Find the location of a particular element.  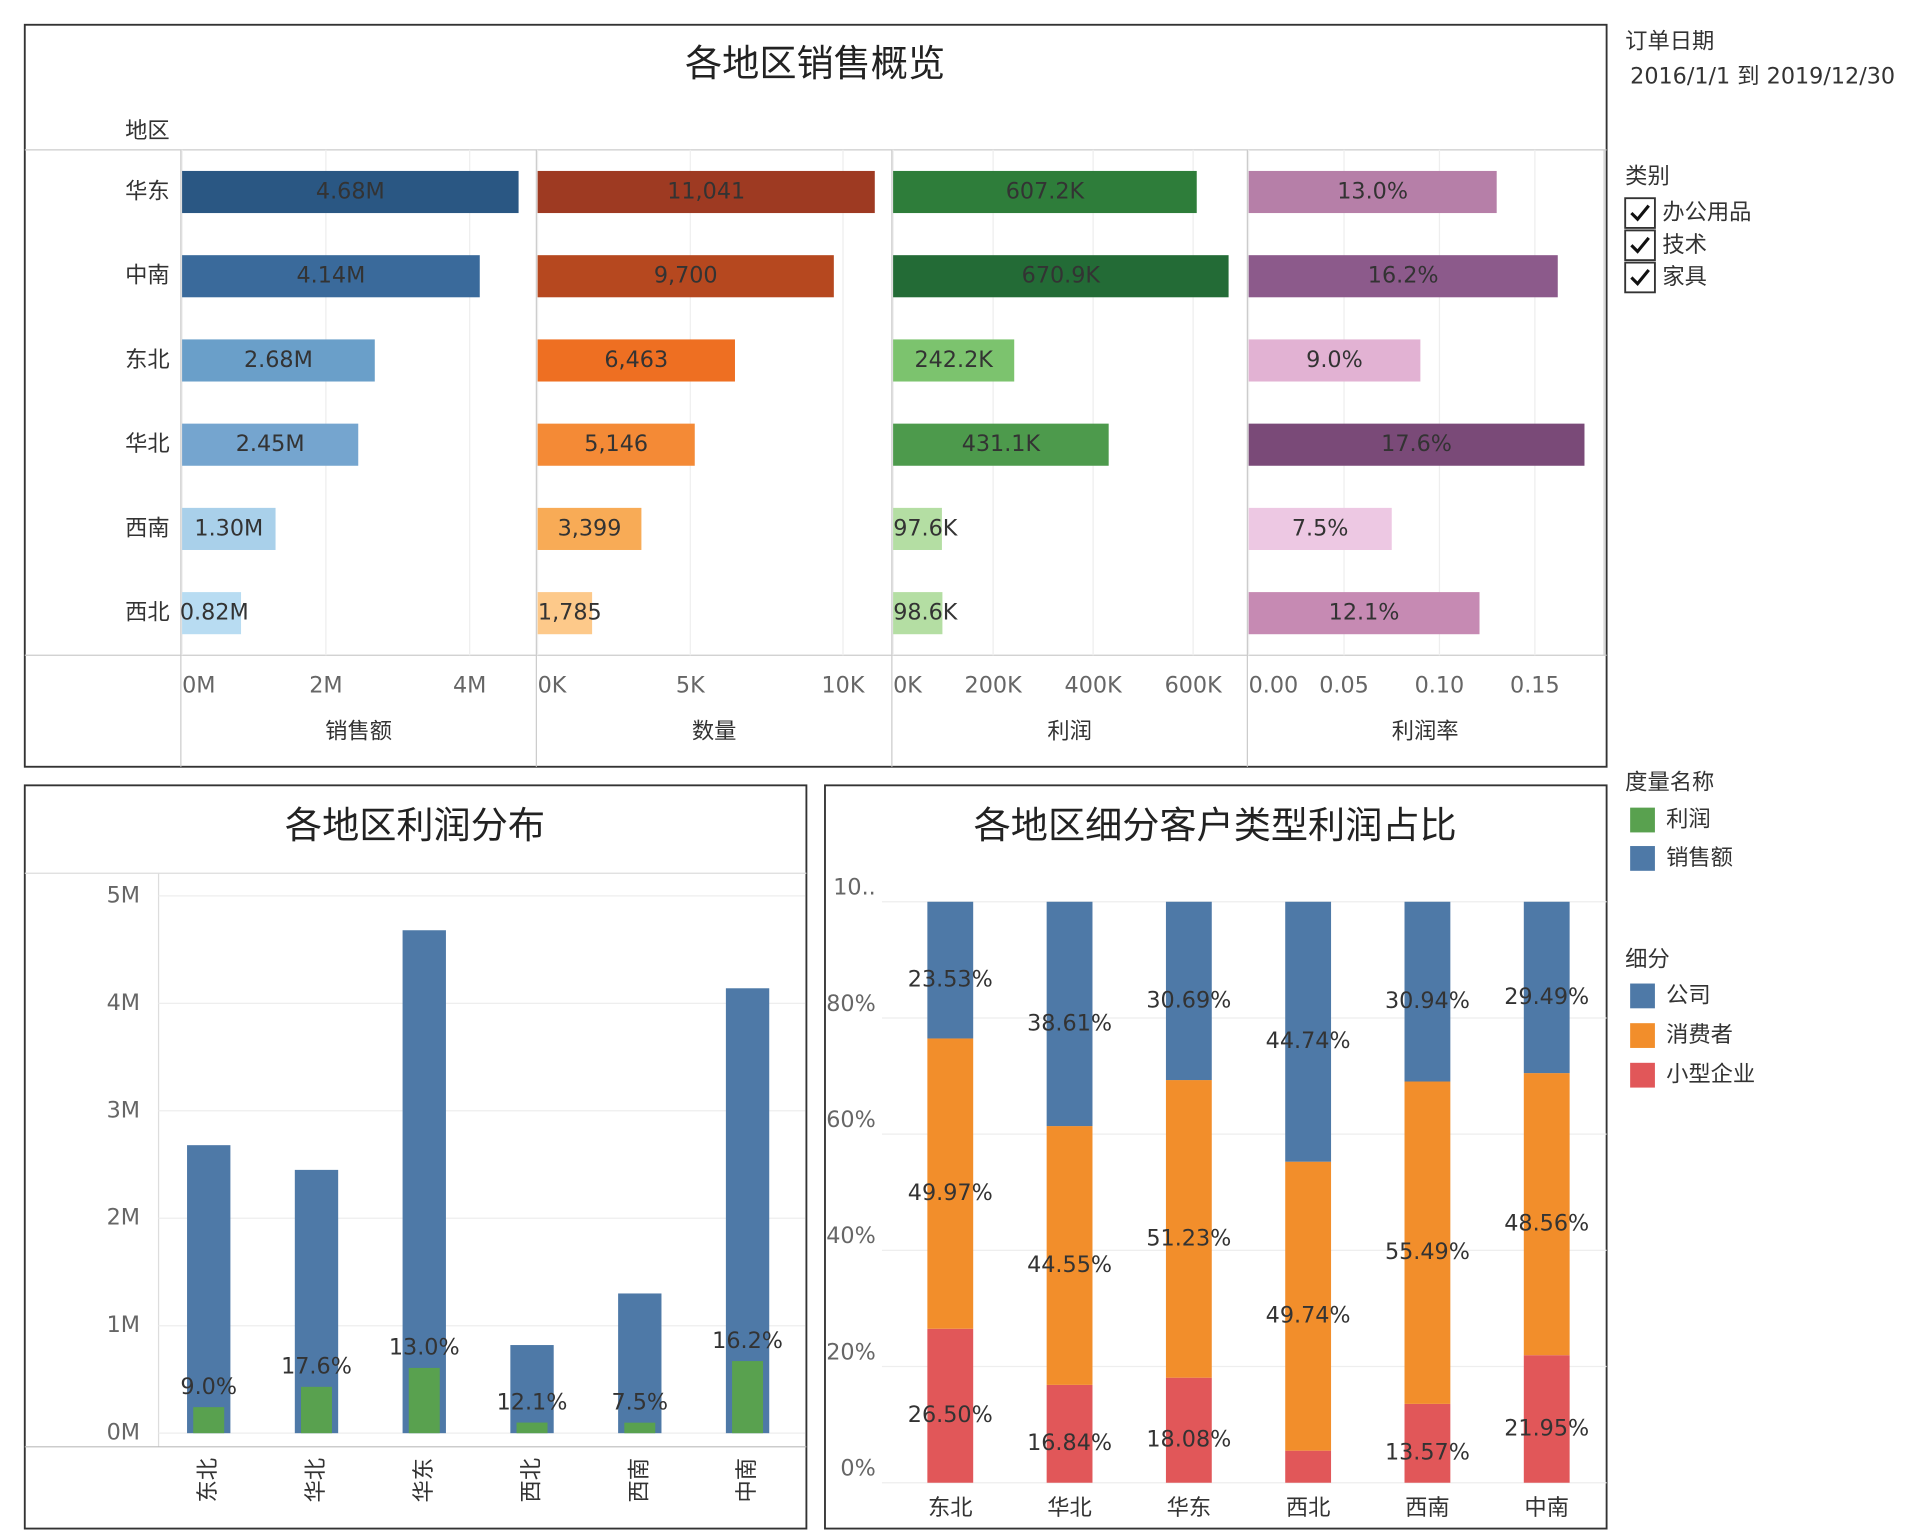

row-label: 华北 is located at coordinates (147, 444).